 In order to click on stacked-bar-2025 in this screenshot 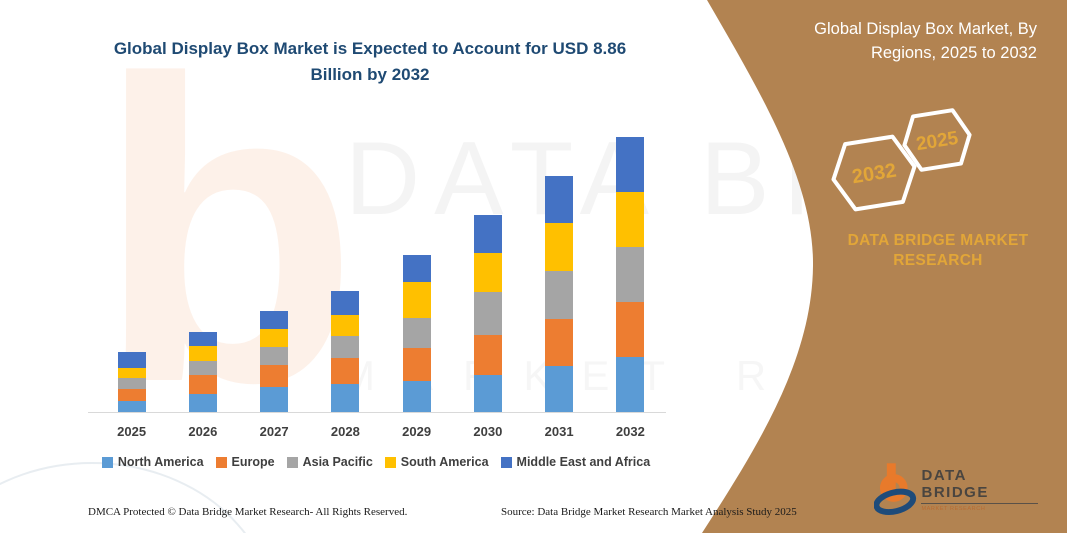, I will do `click(131, 381)`.